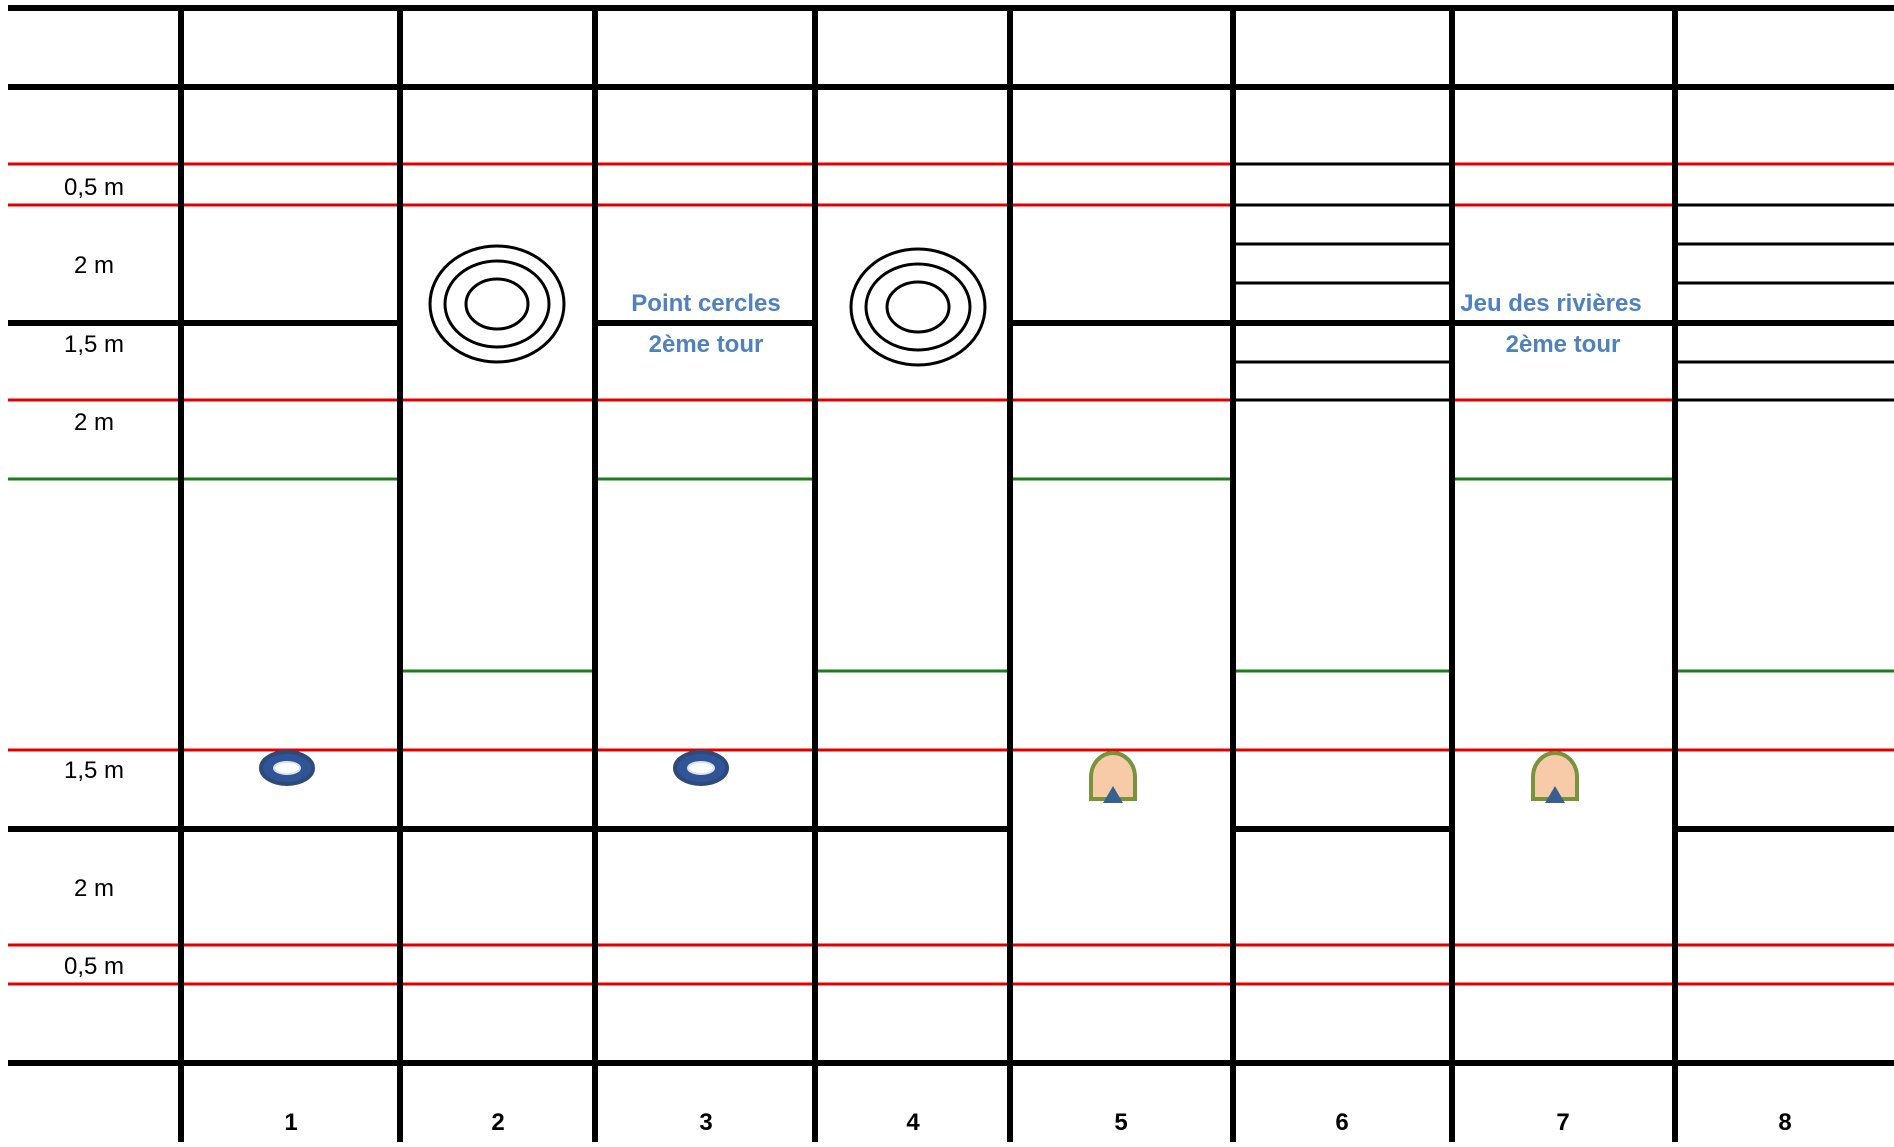  I want to click on lane-number: 6, so click(1341, 1122).